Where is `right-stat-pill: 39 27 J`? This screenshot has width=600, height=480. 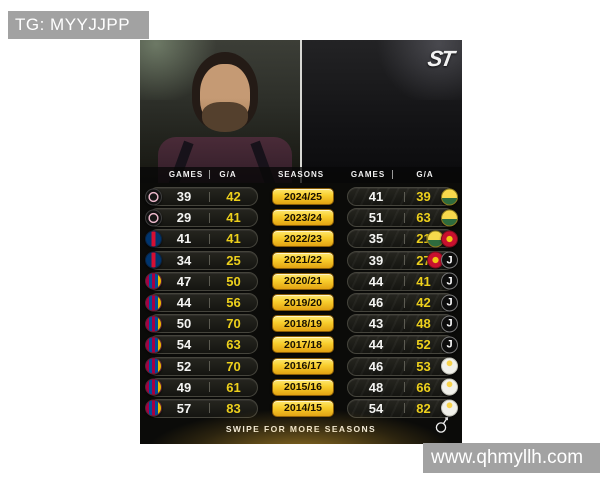 right-stat-pill: 39 27 J is located at coordinates (402, 260).